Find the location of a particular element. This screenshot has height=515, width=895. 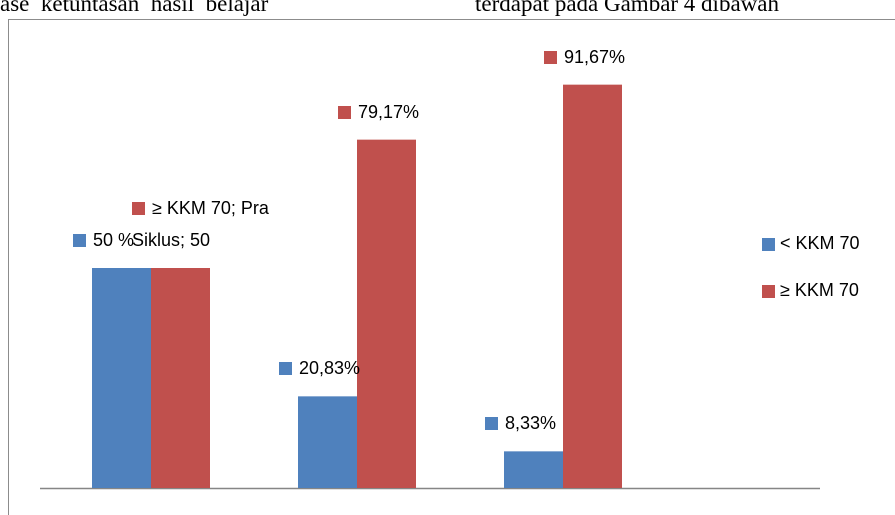

data-label-text: ≥ KKM 70; Pra Siklus; 50 is located at coordinates (200, 224).